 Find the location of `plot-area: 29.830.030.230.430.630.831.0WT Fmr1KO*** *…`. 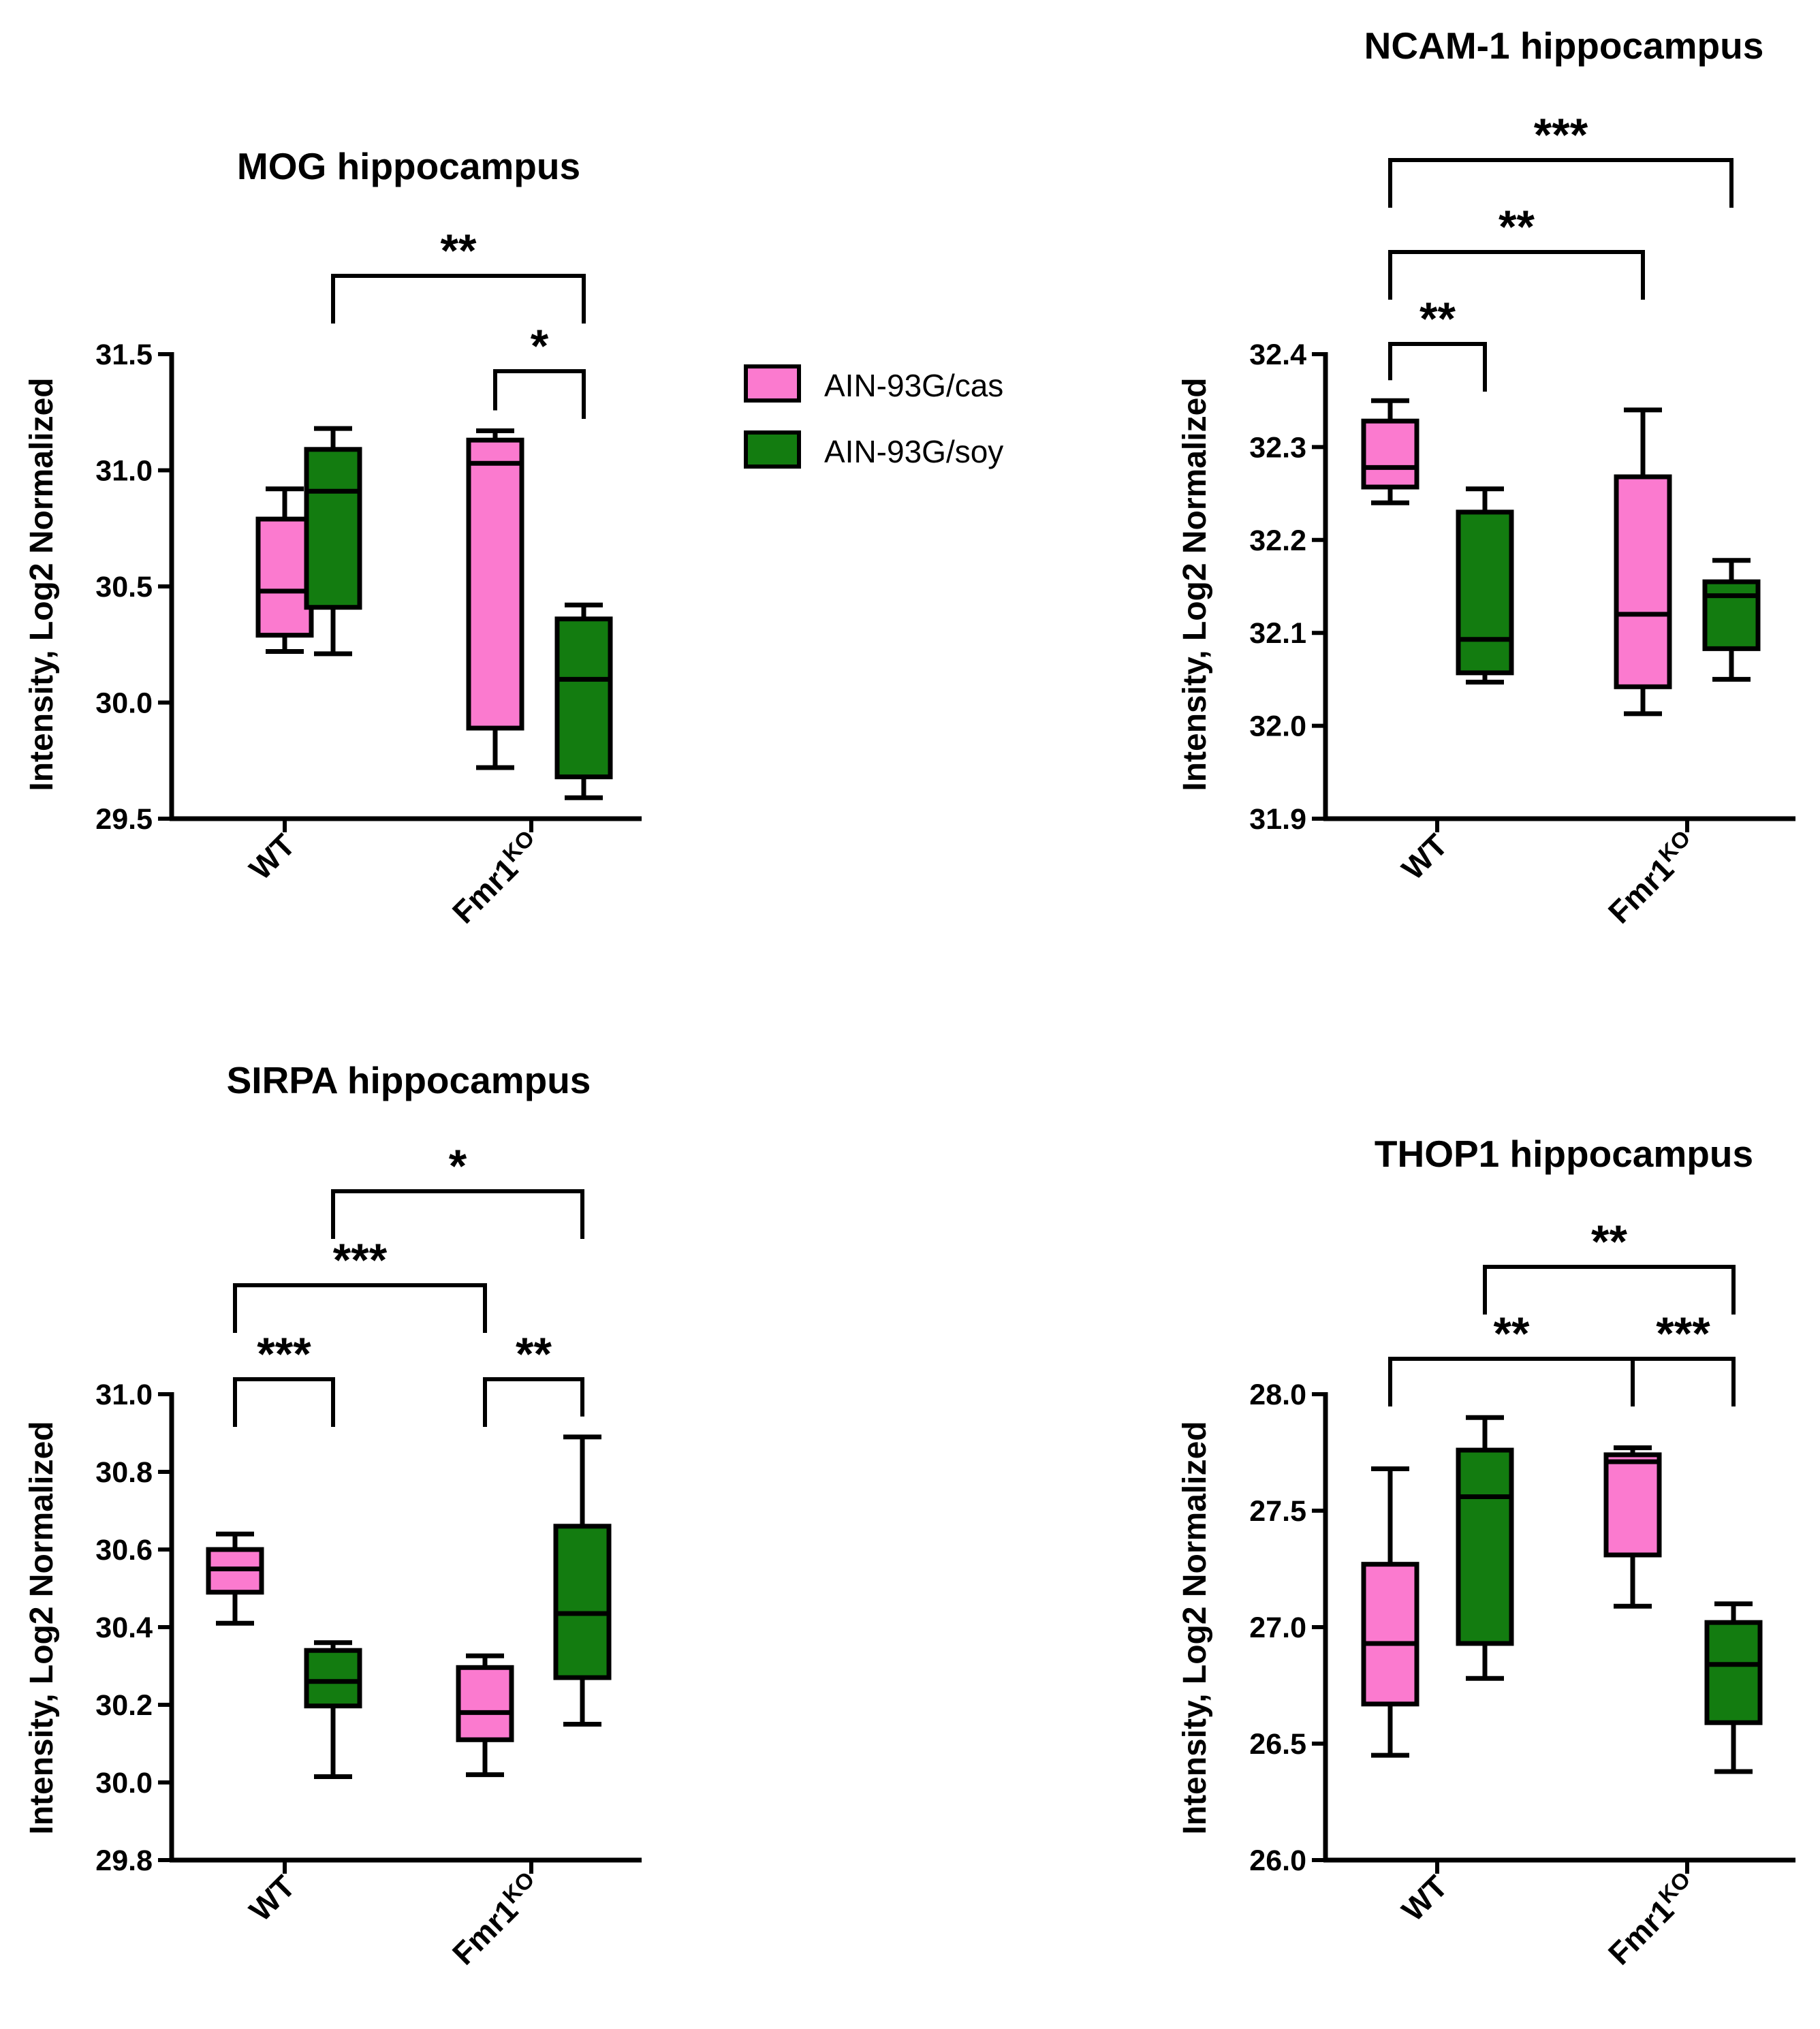

plot-area: 29.830.030.230.430.630.831.0WT Fmr1KO*** *… is located at coordinates (368, 1556).